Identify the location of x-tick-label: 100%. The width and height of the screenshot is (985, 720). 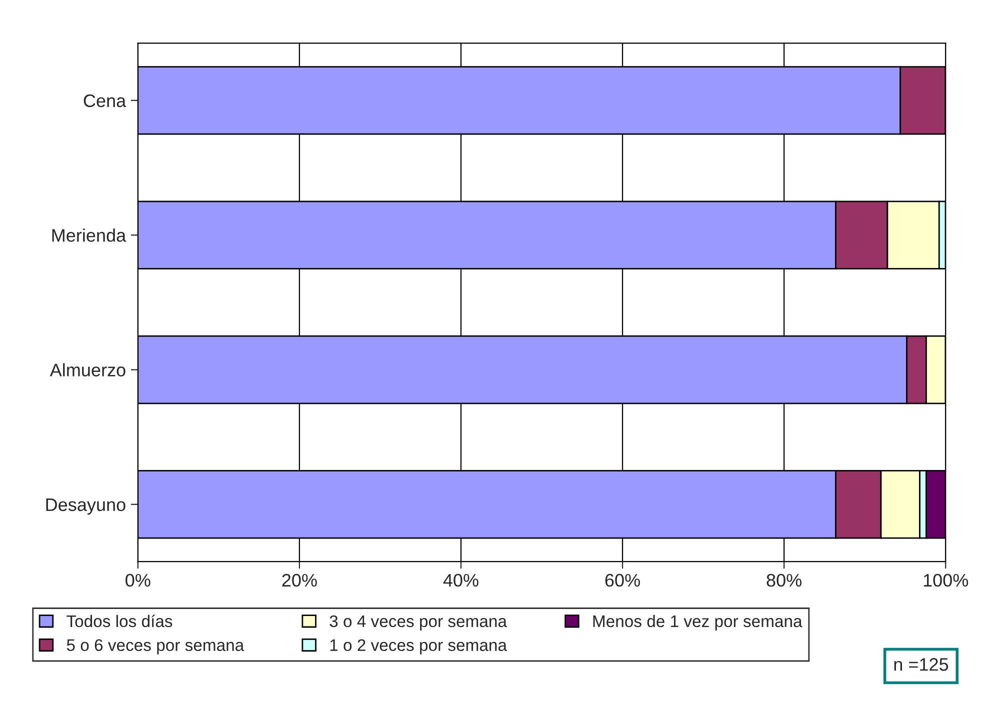
(946, 580).